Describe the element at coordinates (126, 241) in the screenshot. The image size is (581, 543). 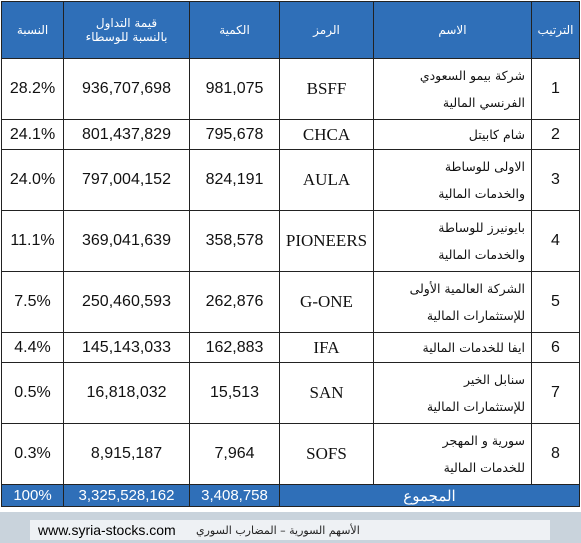
I see `table-cell: 369,041,639` at that location.